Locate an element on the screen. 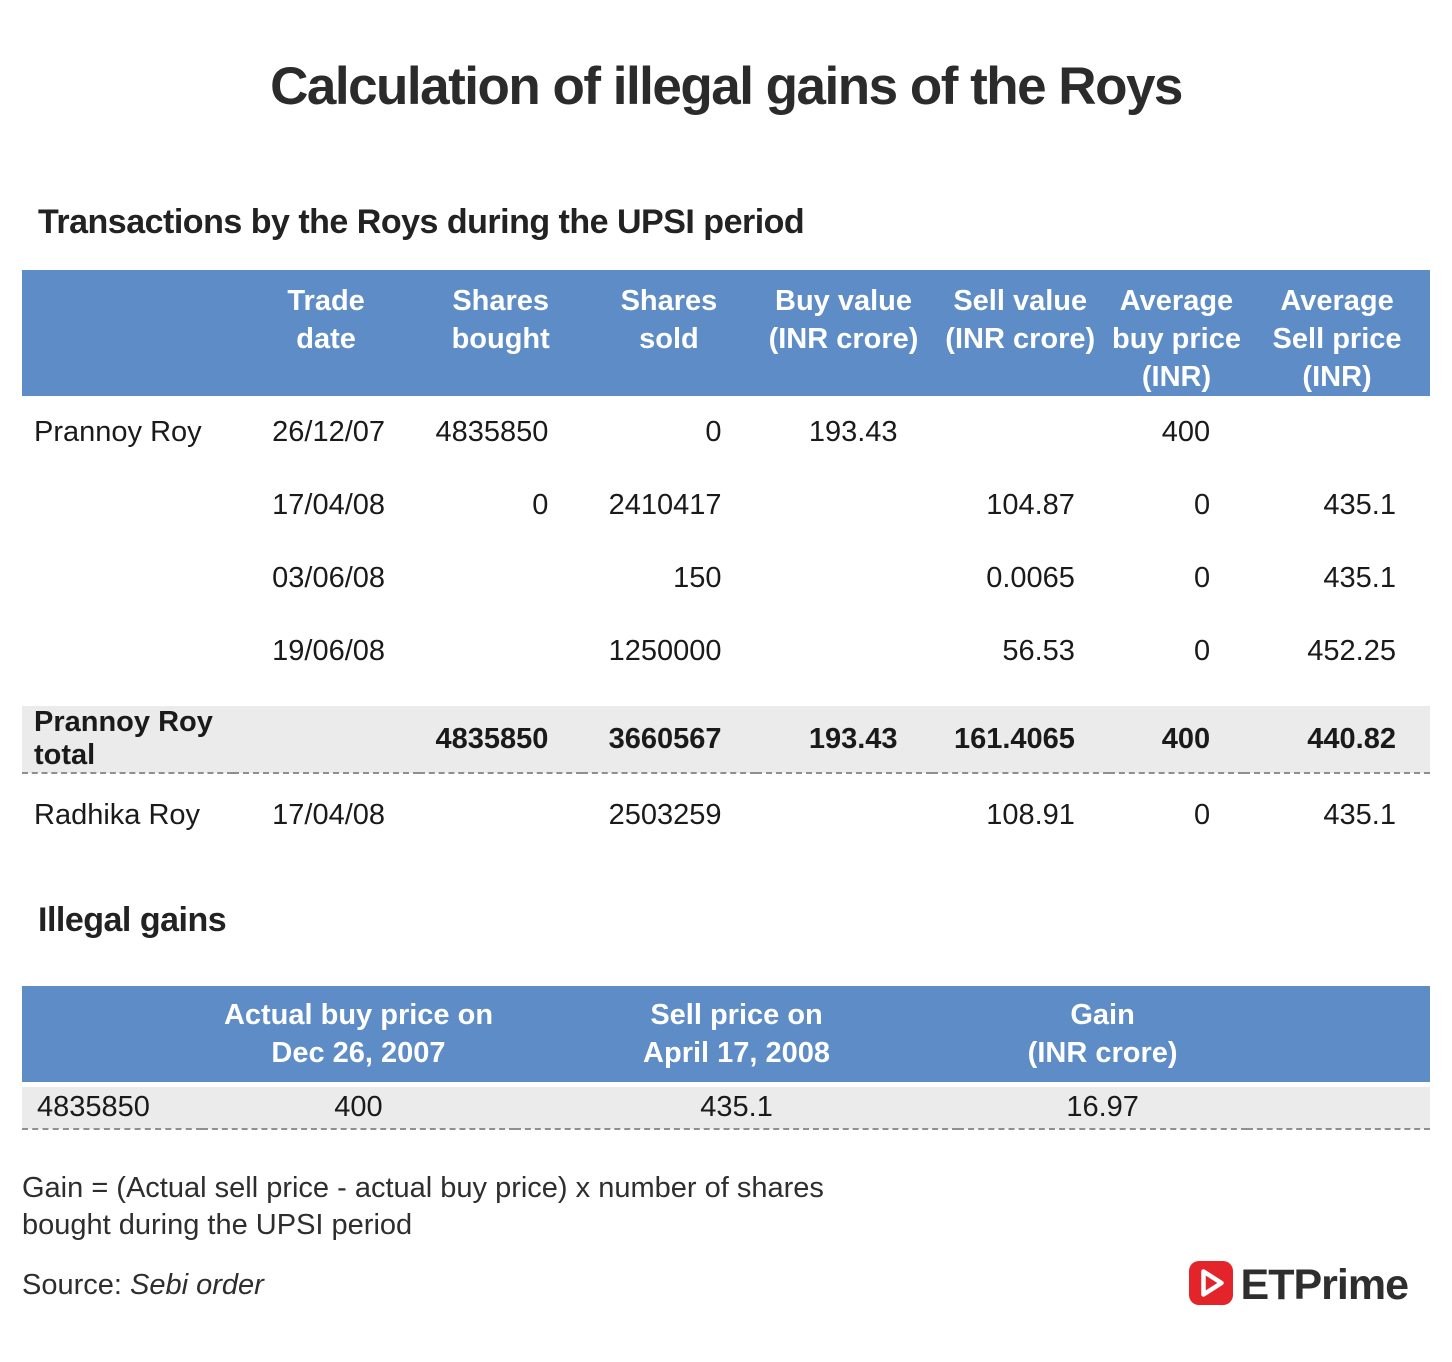 The height and width of the screenshot is (1362, 1452). column-header-filler is located at coordinates (1338, 1034).